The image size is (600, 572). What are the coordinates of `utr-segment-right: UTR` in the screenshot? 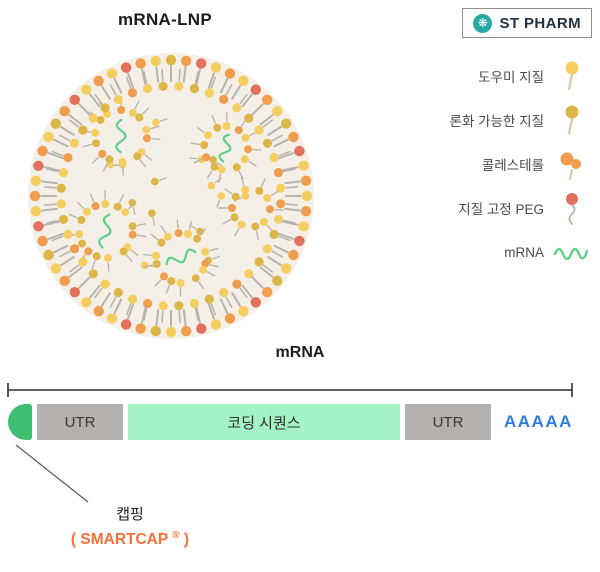 It's located at (448, 422).